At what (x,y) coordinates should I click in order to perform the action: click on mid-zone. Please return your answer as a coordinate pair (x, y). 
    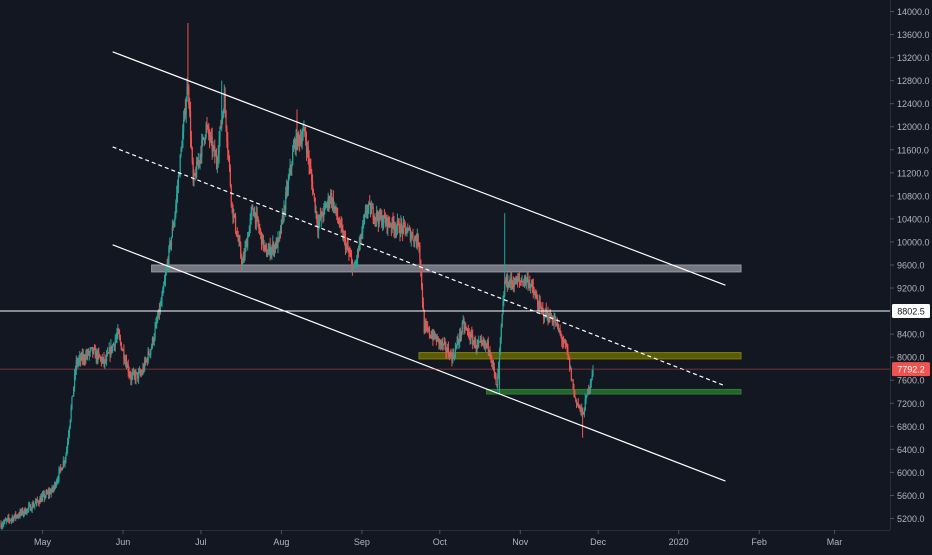
    Looking at the image, I should click on (580, 356).